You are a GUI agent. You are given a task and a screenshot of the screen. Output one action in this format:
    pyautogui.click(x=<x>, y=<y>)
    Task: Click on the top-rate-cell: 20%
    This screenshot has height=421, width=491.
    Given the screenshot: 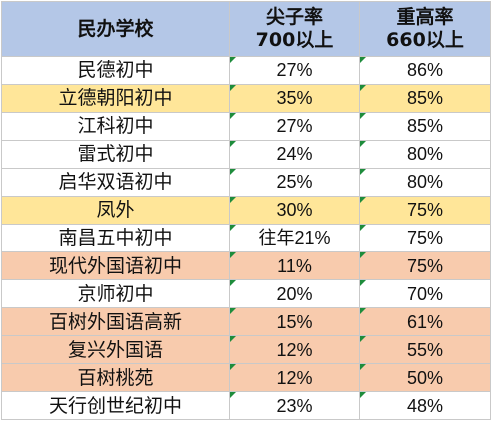 What is the action you would take?
    pyautogui.click(x=294, y=294)
    